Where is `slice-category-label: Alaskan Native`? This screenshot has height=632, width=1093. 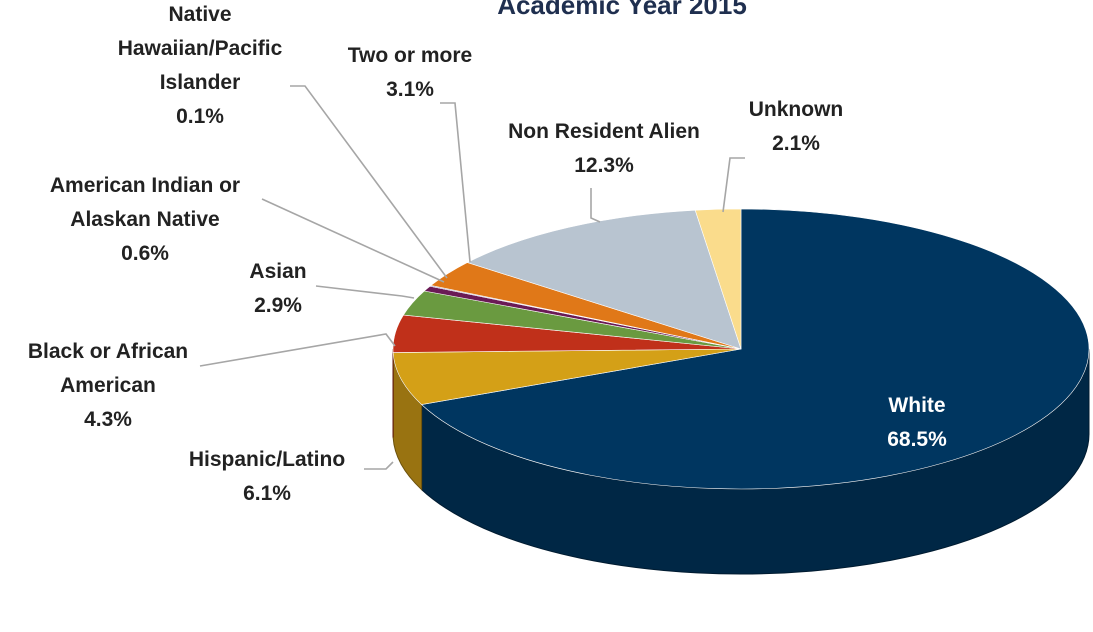 slice-category-label: Alaskan Native is located at coordinates (144, 219).